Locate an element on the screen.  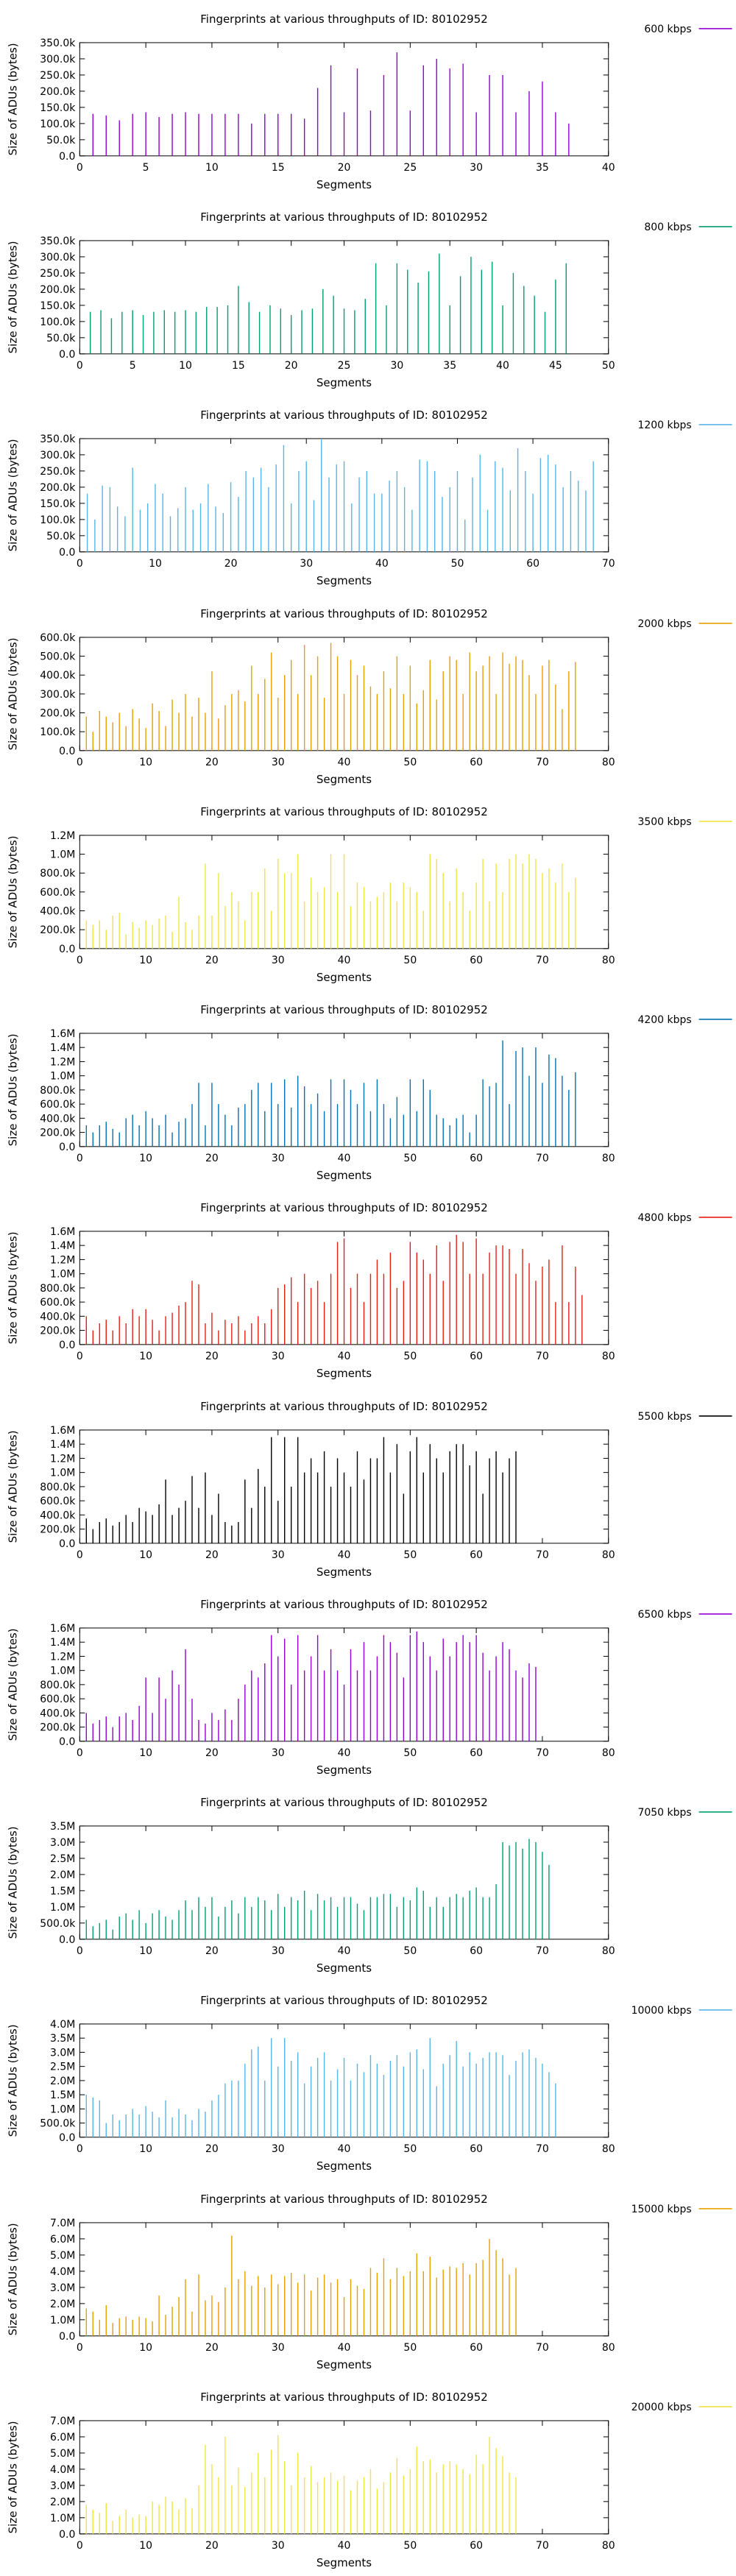
legend-label: 4200 kbps is located at coordinates (665, 1020).